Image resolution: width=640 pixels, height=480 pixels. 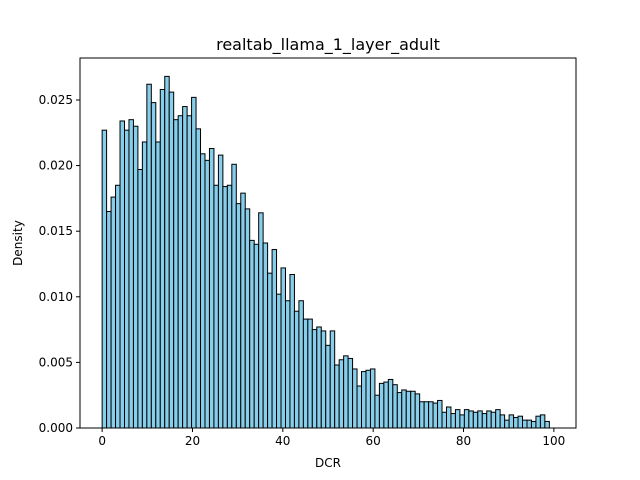 What do you see at coordinates (553, 441) in the screenshot?
I see `x-tick-label: 100` at bounding box center [553, 441].